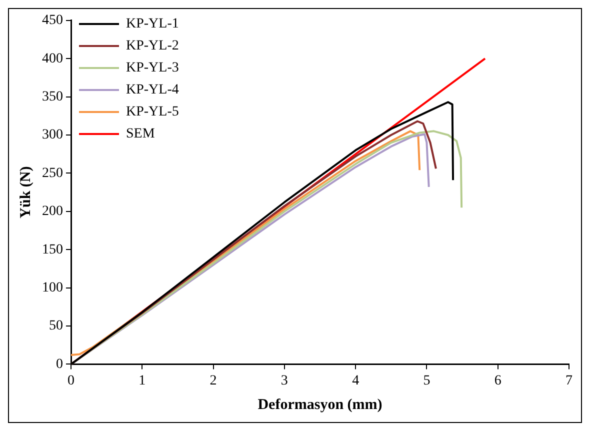 Image resolution: width=590 pixels, height=429 pixels. What do you see at coordinates (52, 96) in the screenshot?
I see `y-tick-label: 350` at bounding box center [52, 96].